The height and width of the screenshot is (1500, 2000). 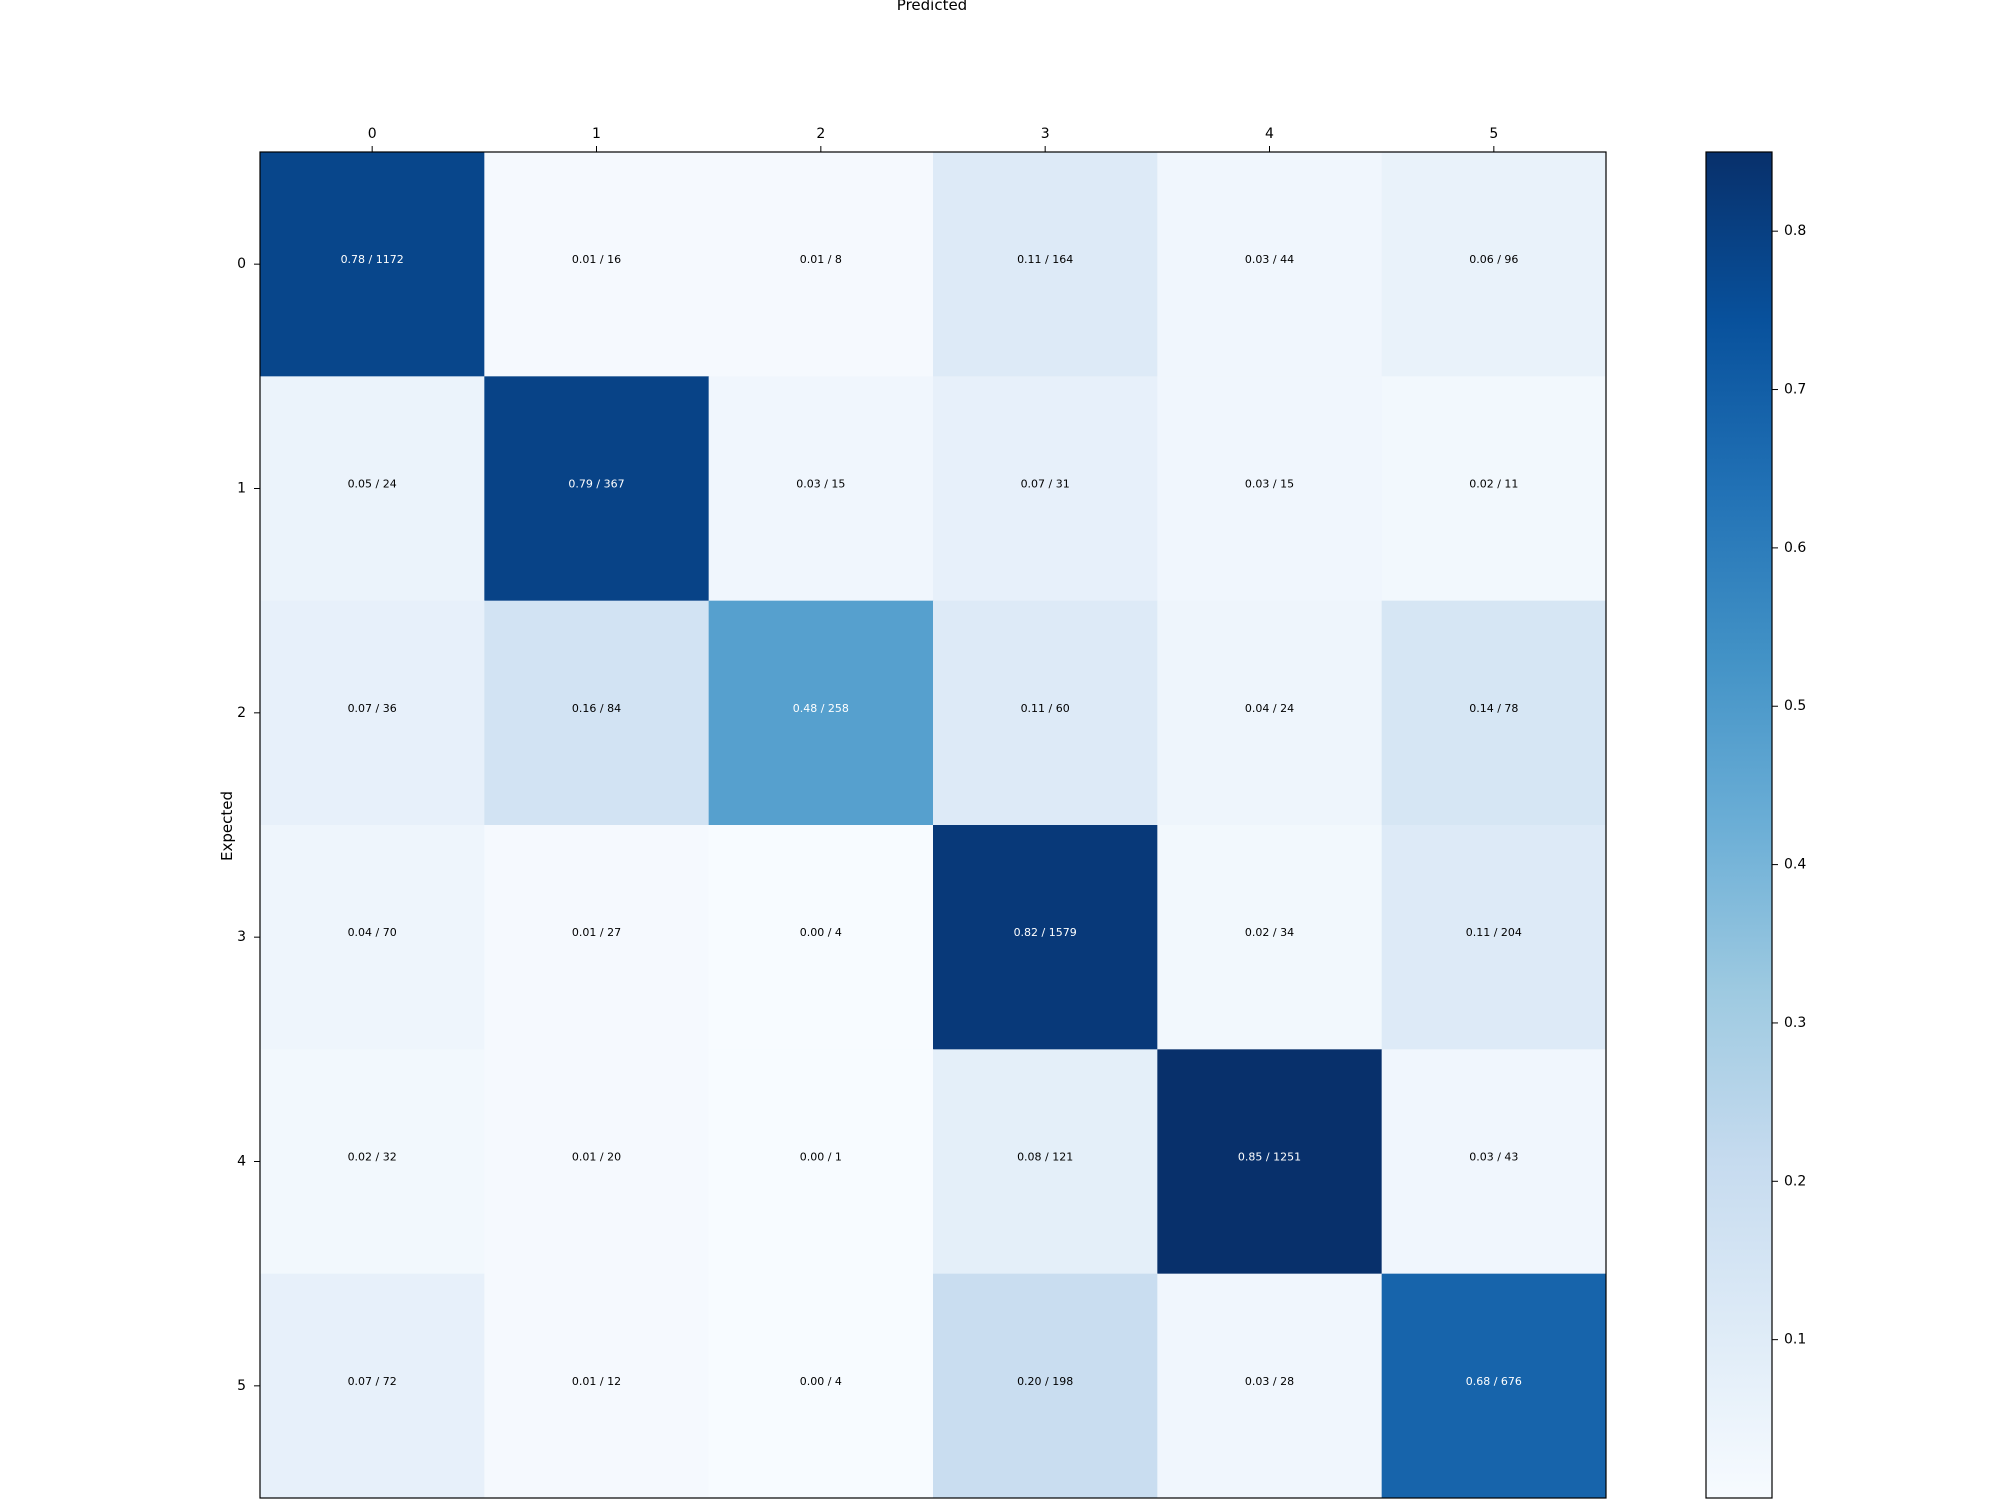 What do you see at coordinates (596, 1157) in the screenshot?
I see `cell-label-r4-c1: 0.01 / 20` at bounding box center [596, 1157].